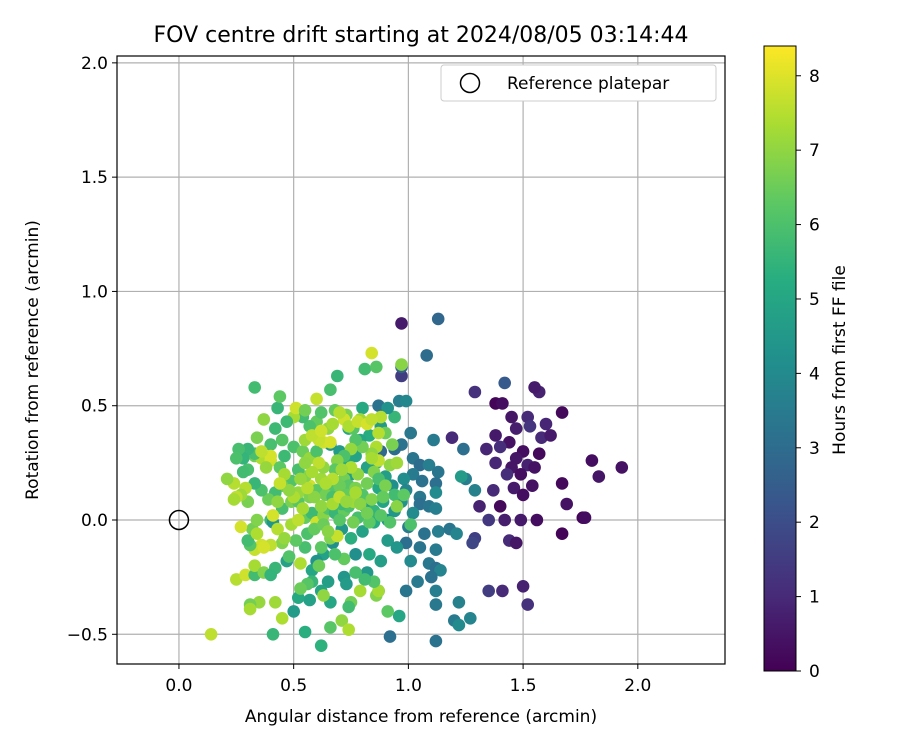 The height and width of the screenshot is (750, 900). Describe the element at coordinates (523, 686) in the screenshot. I see `x-tick-label: 1.5` at that location.